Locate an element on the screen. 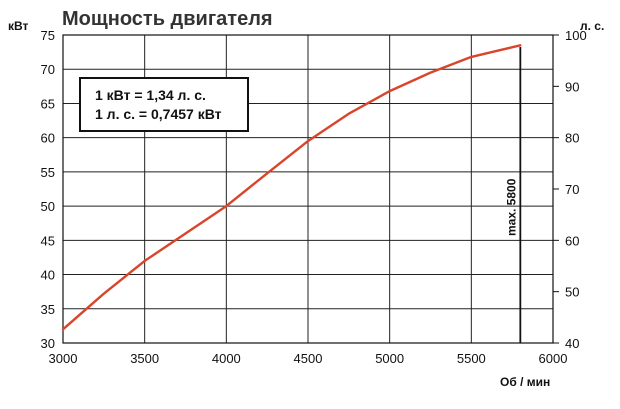  max-rpm-marker: max. 5800 is located at coordinates (513, 195).